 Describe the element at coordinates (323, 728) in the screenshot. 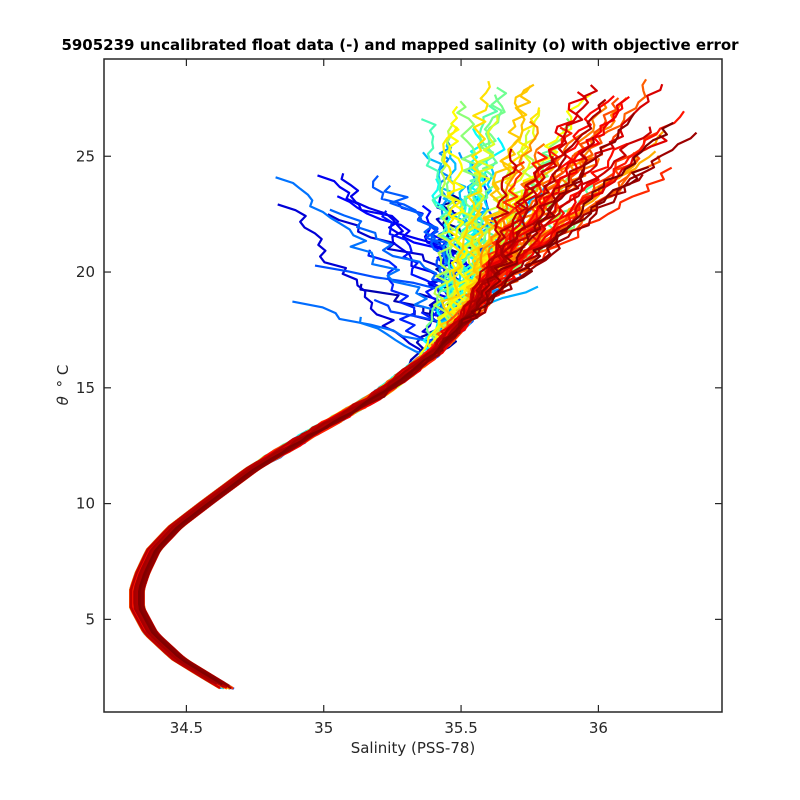

I see `x-tick-label: 35` at that location.